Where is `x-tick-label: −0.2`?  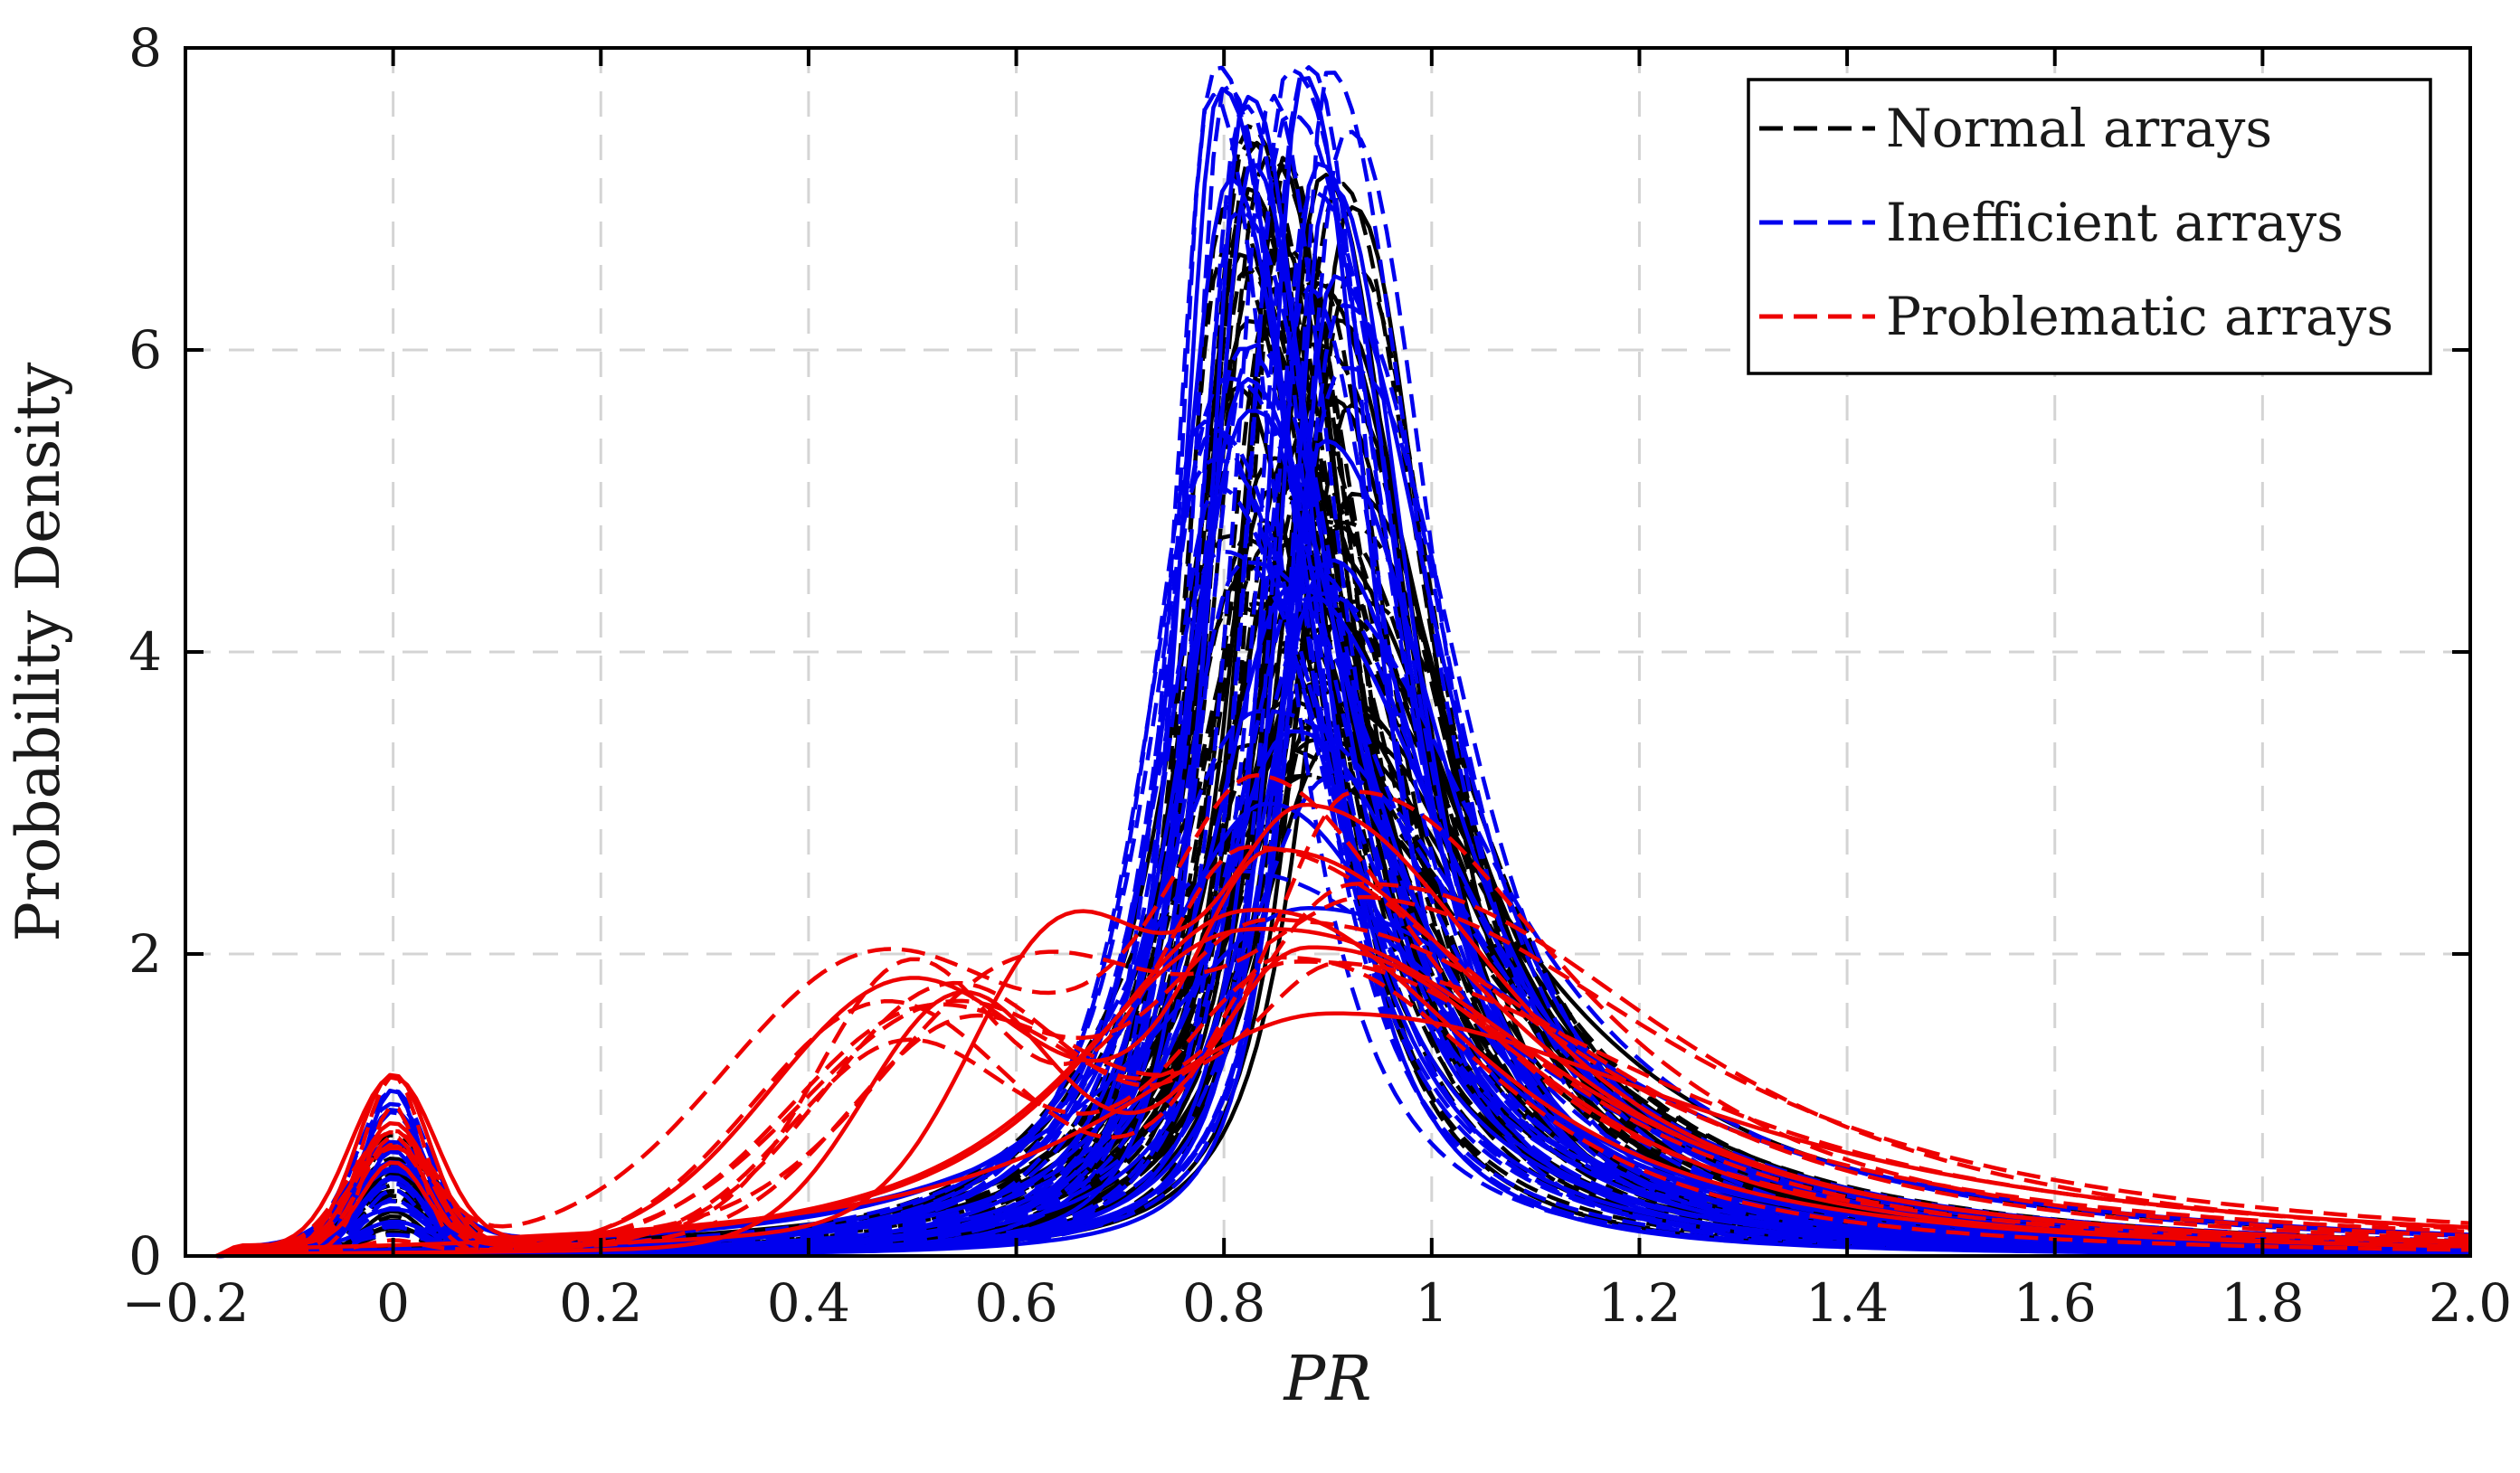 x-tick-label: −0.2 is located at coordinates (186, 1303).